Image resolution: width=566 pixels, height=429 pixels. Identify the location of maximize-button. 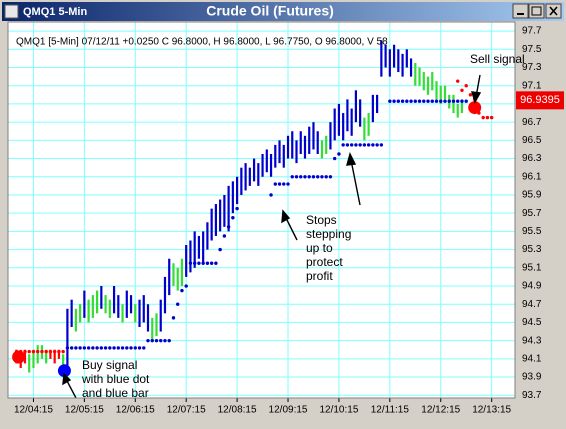
(536, 11).